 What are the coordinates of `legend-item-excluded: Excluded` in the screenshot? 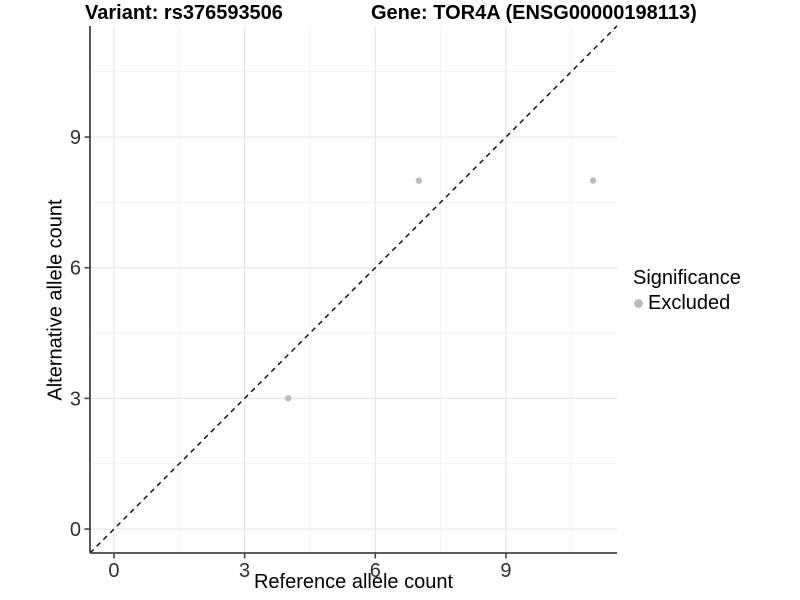 It's located at (687, 303).